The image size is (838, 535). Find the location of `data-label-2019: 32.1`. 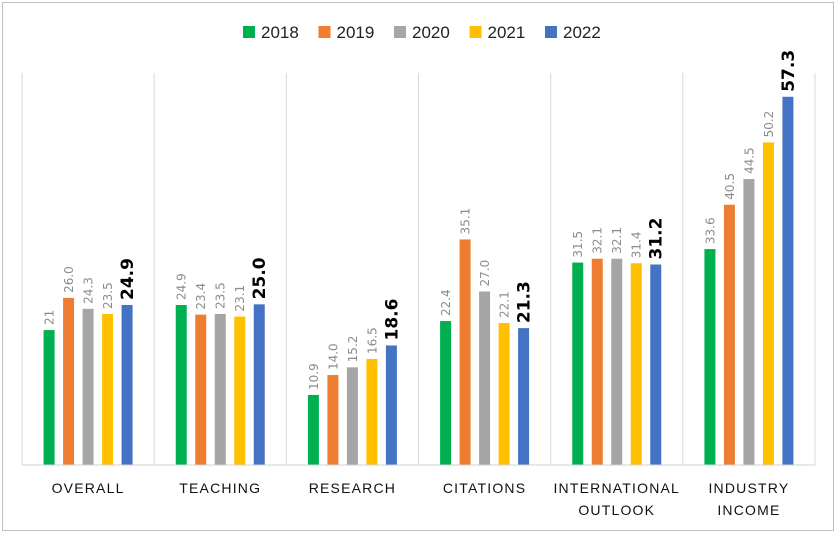

data-label-2019: 32.1 is located at coordinates (598, 240).